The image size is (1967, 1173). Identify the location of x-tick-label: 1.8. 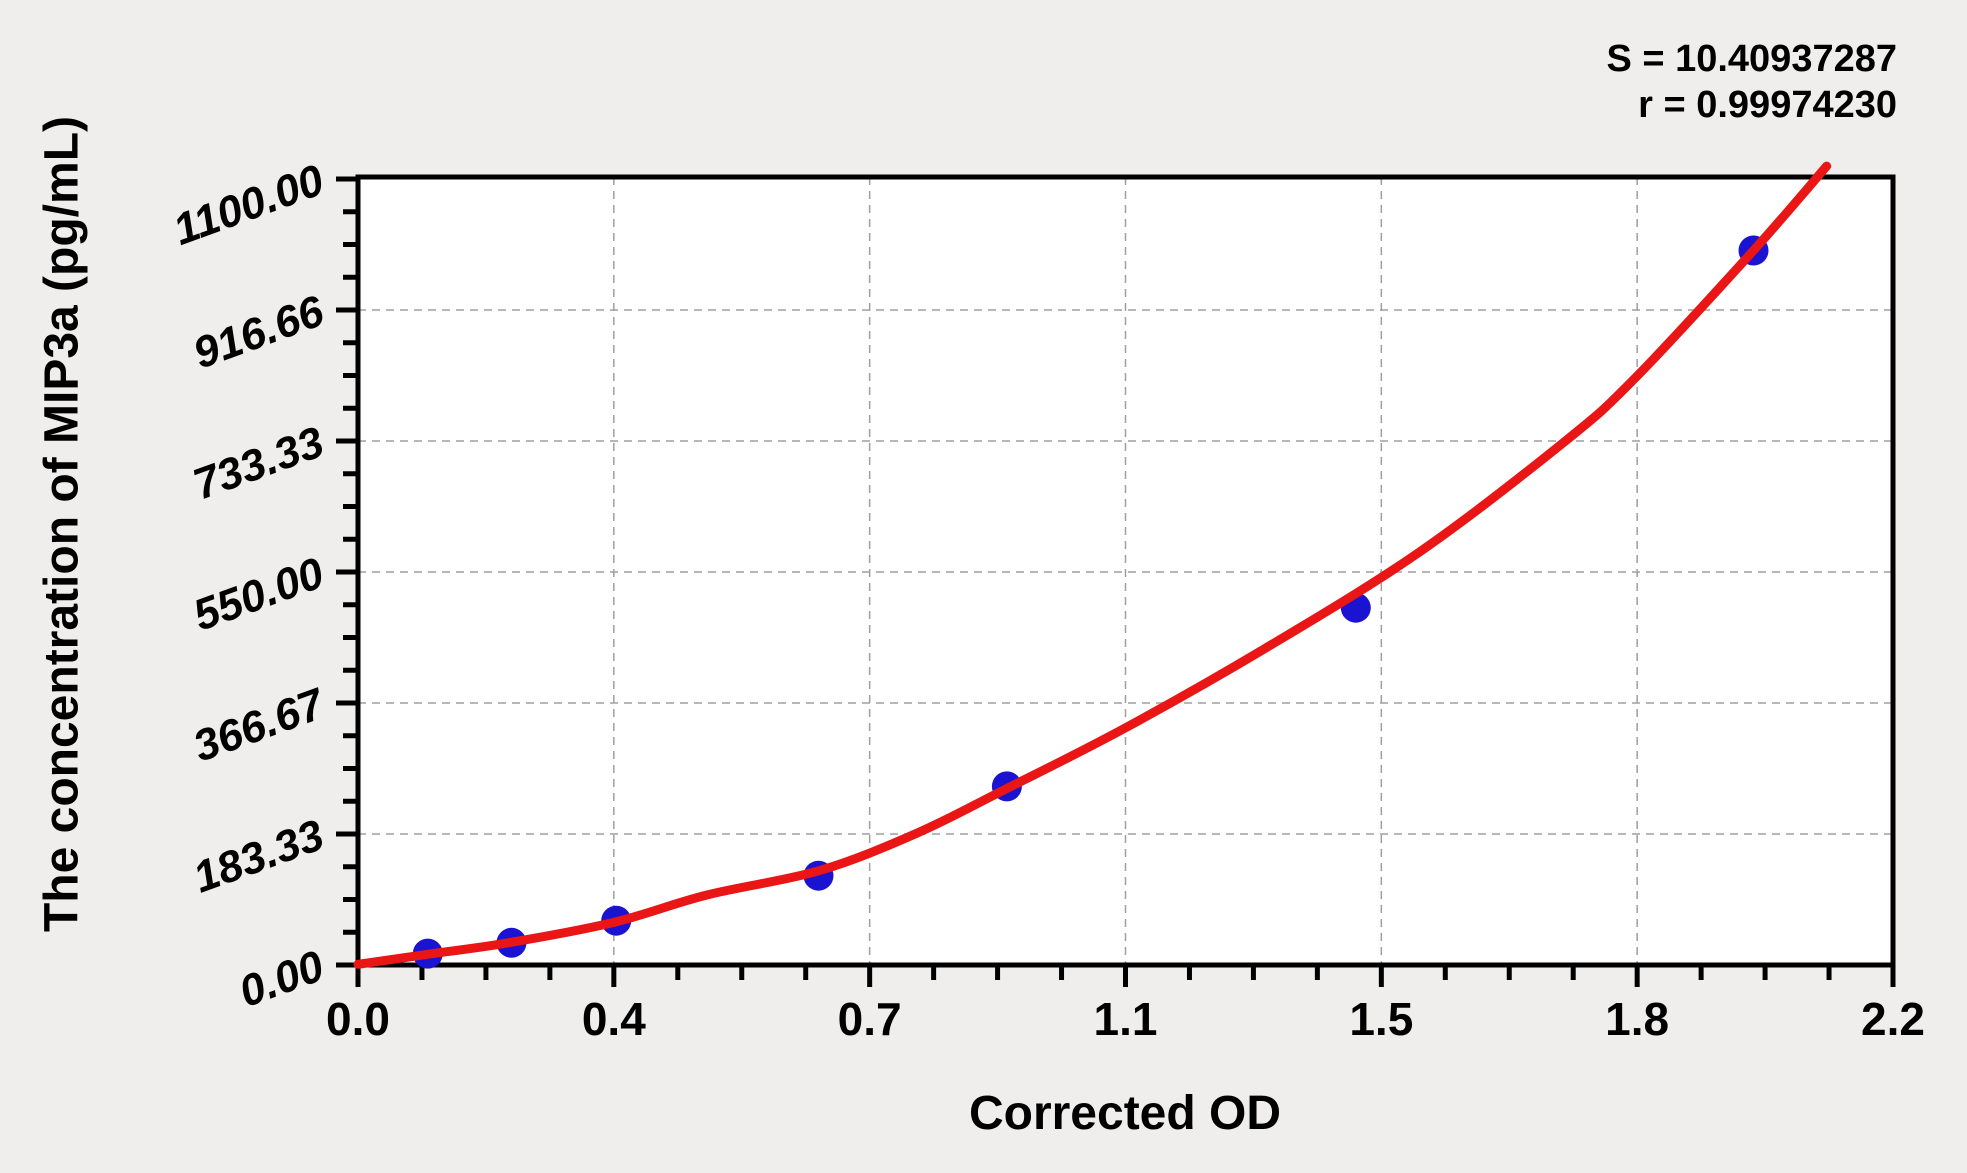
(1637, 1019).